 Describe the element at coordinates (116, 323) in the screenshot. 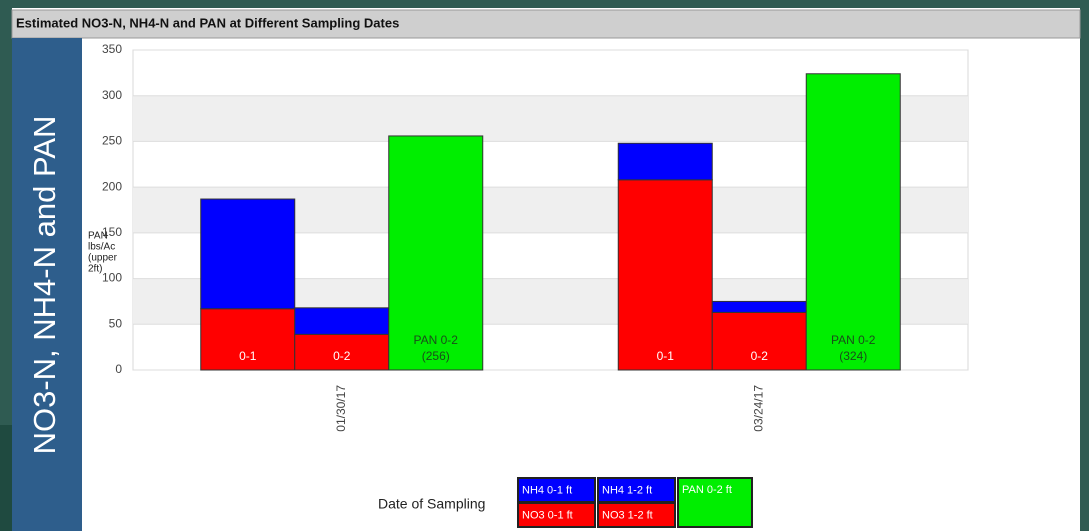

I see `y-tick-label: 50` at that location.